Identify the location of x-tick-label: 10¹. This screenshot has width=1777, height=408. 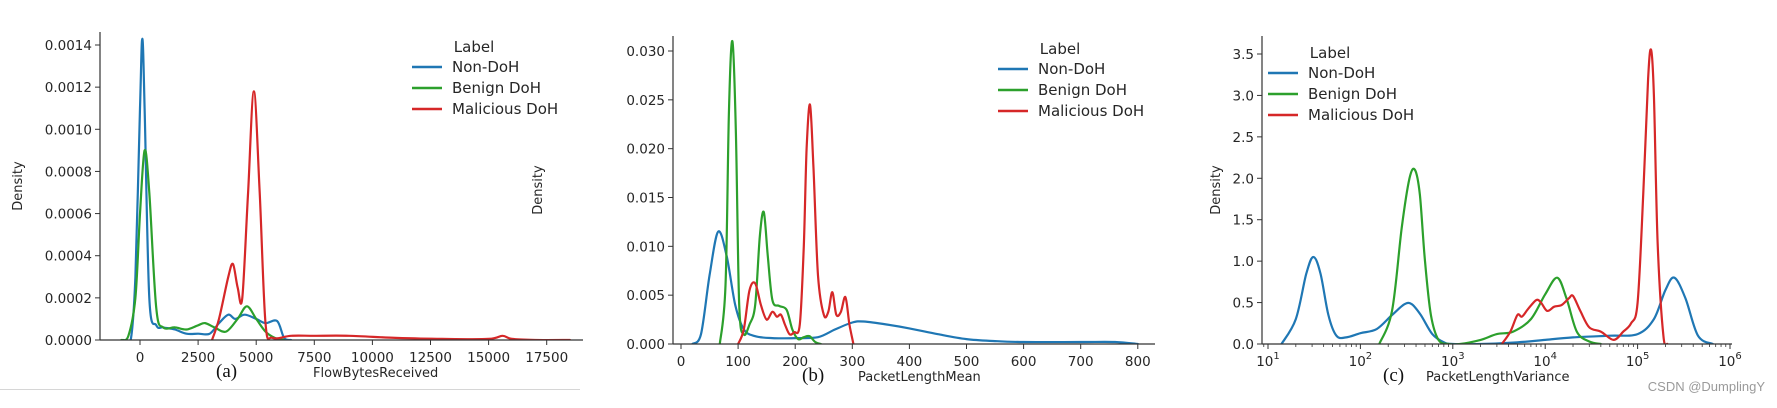
(1268, 360).